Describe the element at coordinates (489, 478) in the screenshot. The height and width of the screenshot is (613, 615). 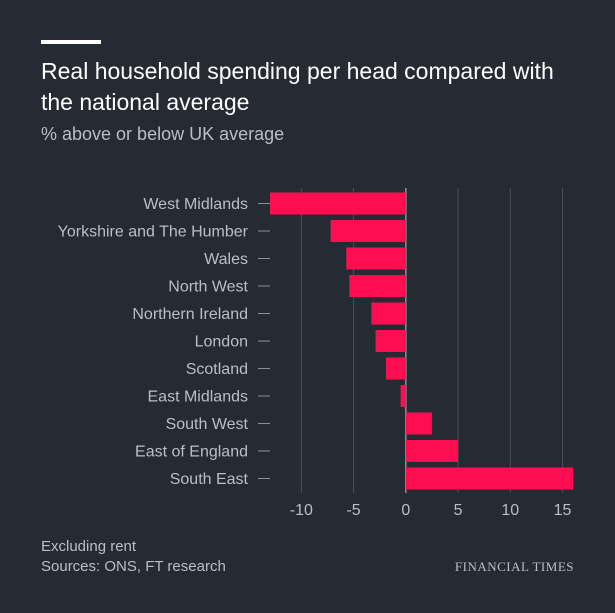
I see `bar-south-east` at that location.